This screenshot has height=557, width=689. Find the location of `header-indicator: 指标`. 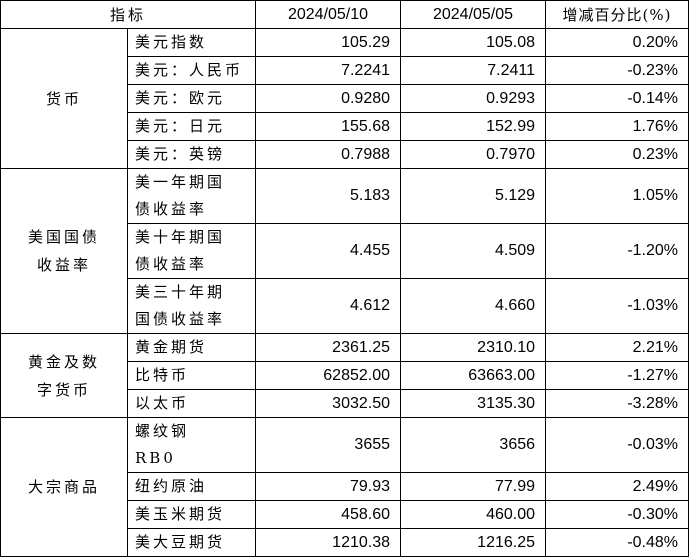

header-indicator: 指标 is located at coordinates (128, 14).